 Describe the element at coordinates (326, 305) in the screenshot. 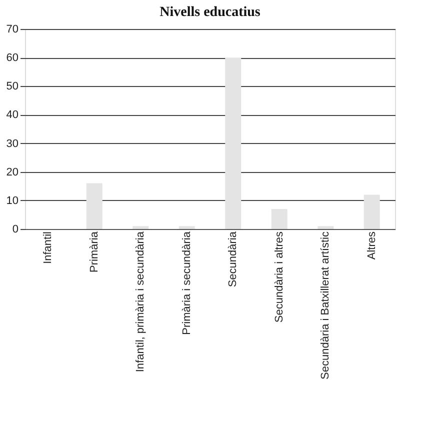

I see `x-tick-label: Secundària i Batxillerat artístic` at that location.